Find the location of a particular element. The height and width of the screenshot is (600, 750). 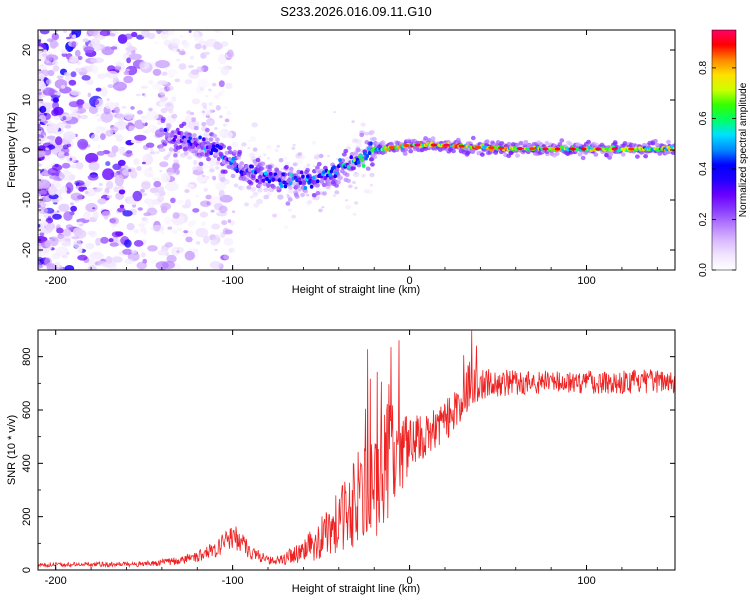

spectrogram-ytick-label: 10 is located at coordinates (27, 100).